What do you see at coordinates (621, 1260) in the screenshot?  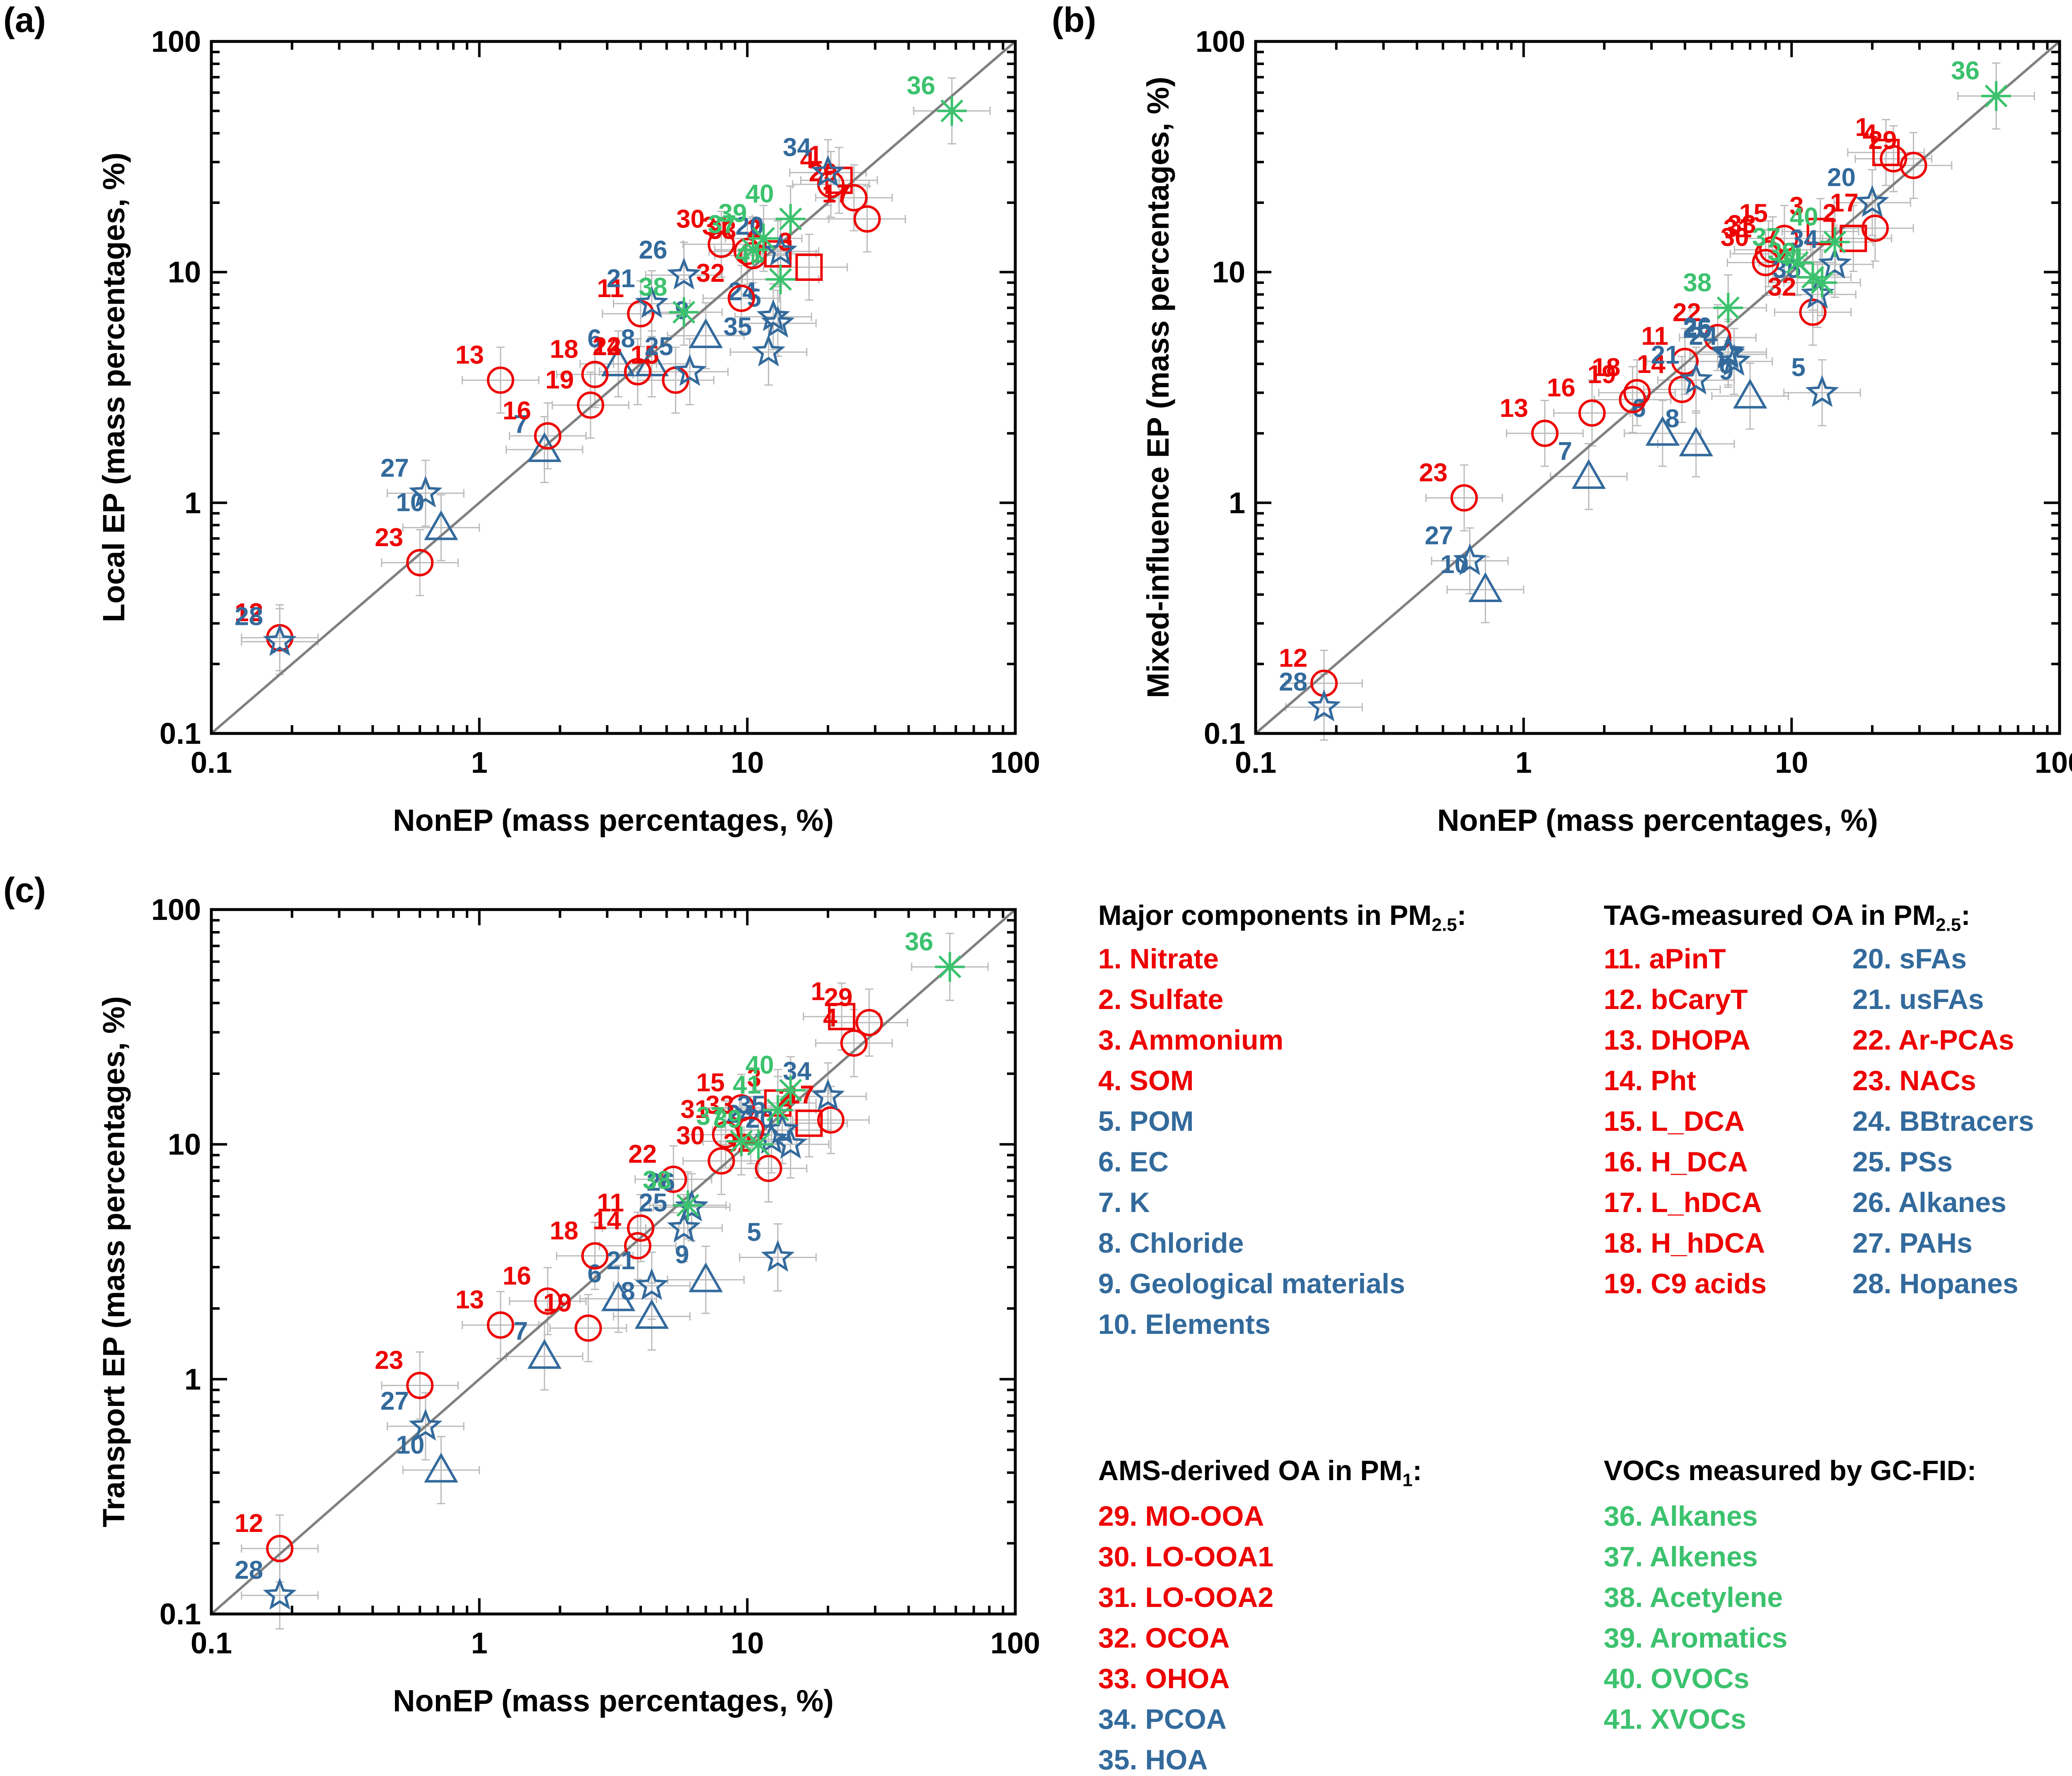 I see `data-label: 21` at bounding box center [621, 1260].